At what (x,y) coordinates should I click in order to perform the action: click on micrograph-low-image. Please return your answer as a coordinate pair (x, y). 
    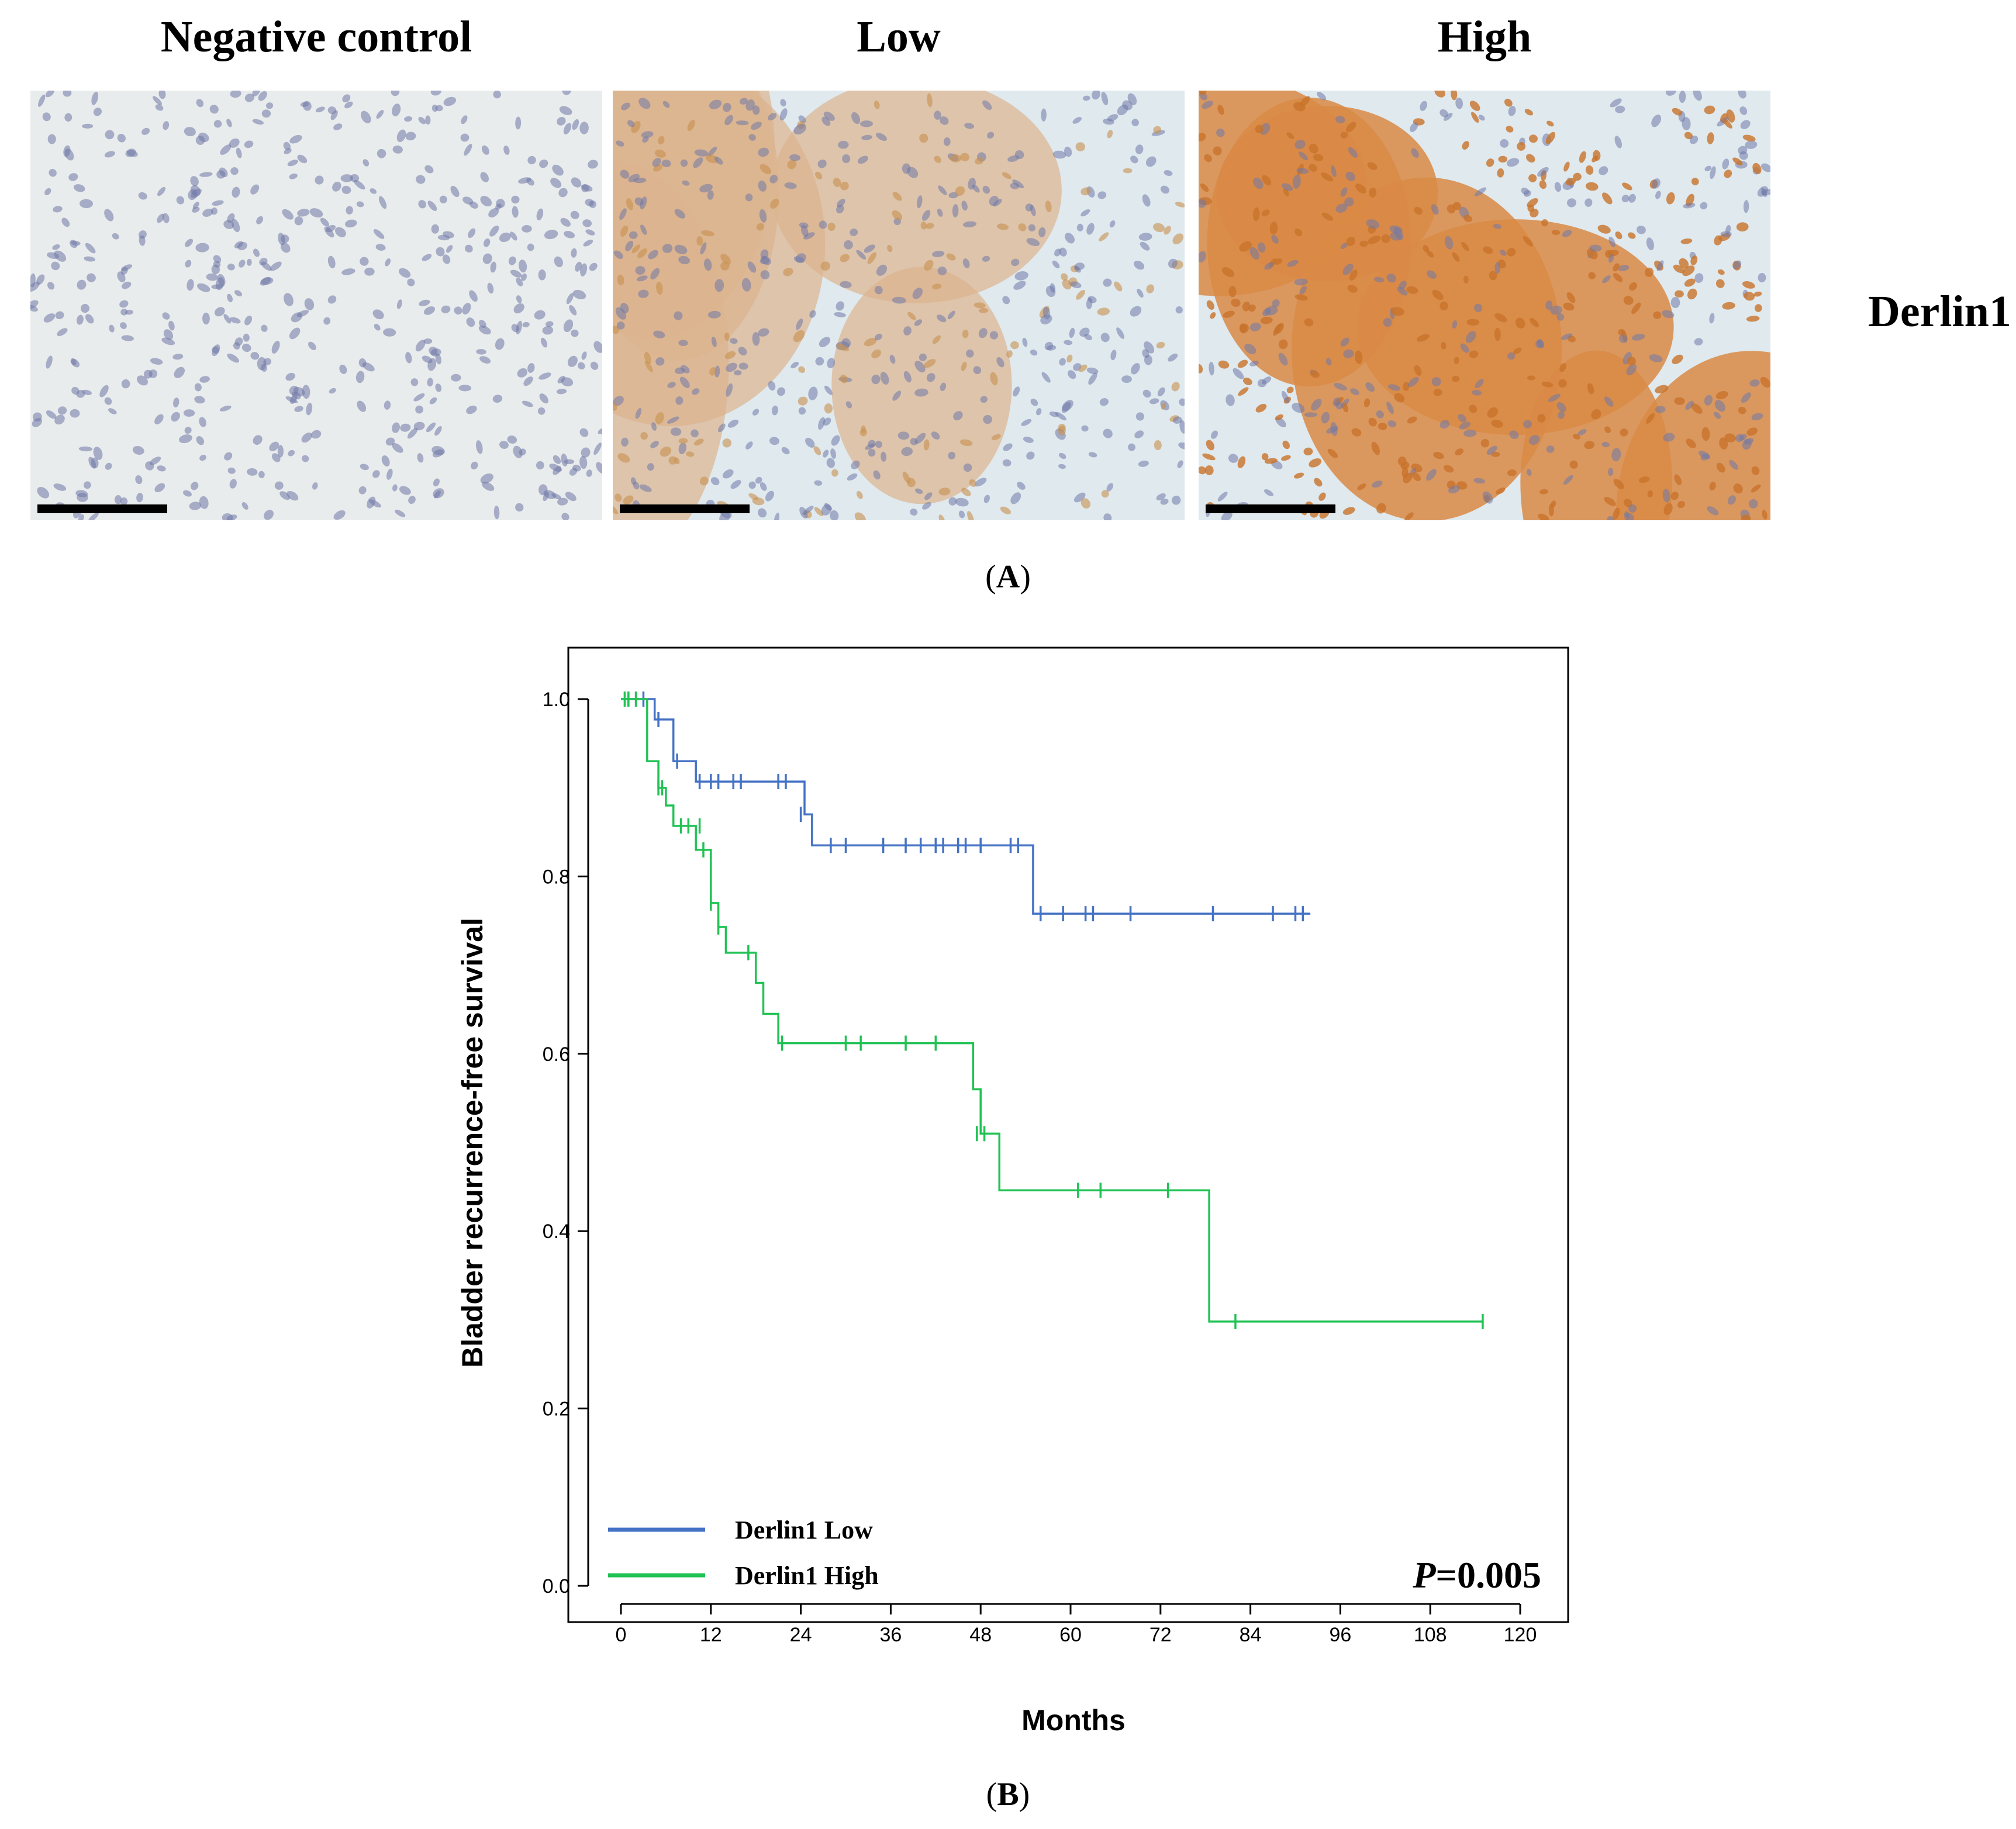
    Looking at the image, I should click on (899, 306).